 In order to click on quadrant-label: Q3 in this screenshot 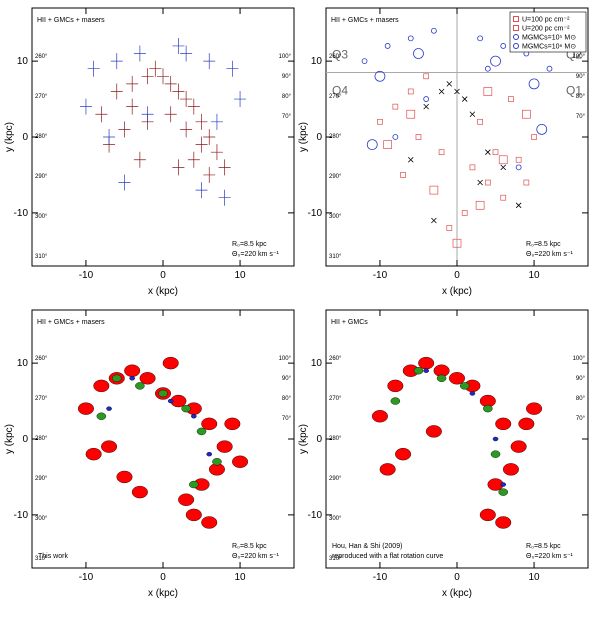, I will do `click(340, 55)`.